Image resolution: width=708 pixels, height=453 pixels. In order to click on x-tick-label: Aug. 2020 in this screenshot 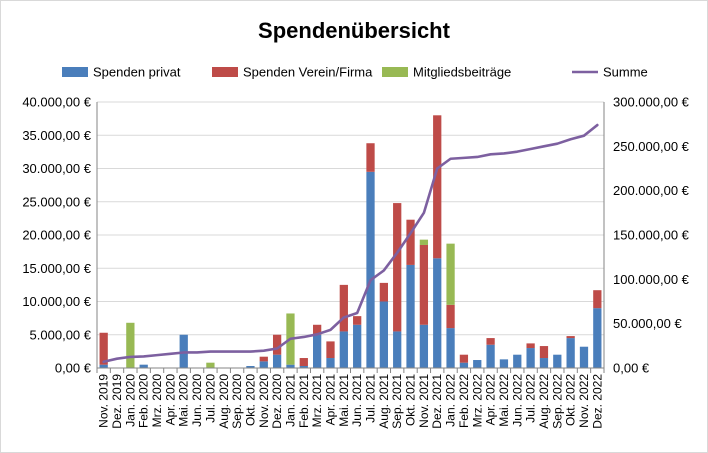, I will do `click(224, 401)`.